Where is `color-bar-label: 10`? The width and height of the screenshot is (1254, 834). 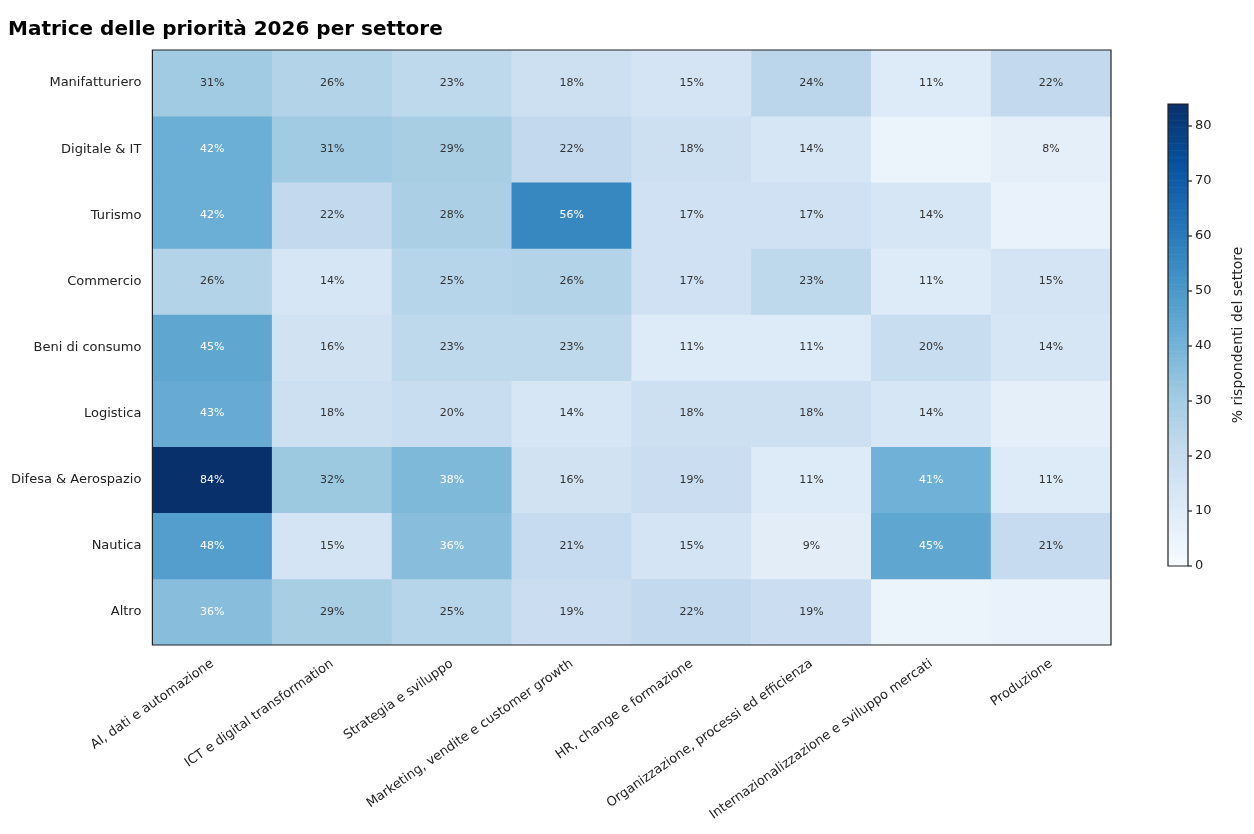 color-bar-label: 10 is located at coordinates (1203, 510).